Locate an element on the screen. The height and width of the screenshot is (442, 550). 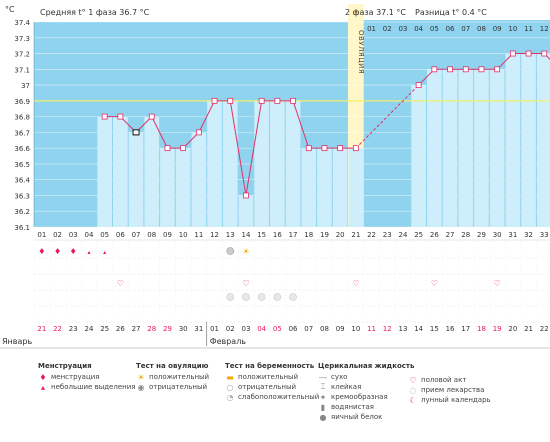
drop-icon: ▴ is located at coordinates (104, 252).